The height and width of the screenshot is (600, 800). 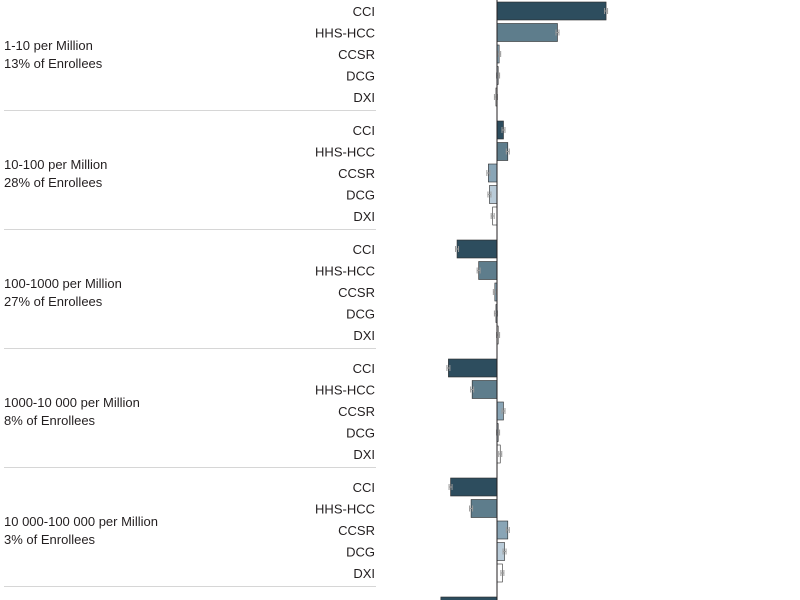 I want to click on group-label: 1000-10 000 per Million, so click(x=72, y=402).